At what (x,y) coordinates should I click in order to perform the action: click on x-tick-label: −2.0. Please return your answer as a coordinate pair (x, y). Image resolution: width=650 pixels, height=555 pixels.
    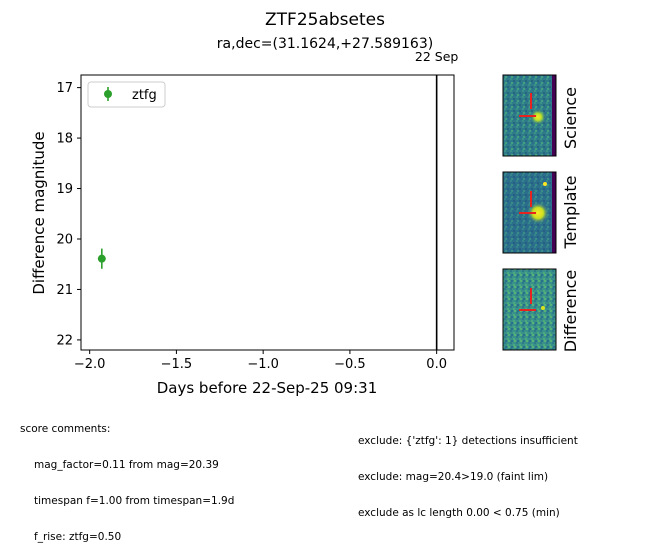
    Looking at the image, I should click on (90, 364).